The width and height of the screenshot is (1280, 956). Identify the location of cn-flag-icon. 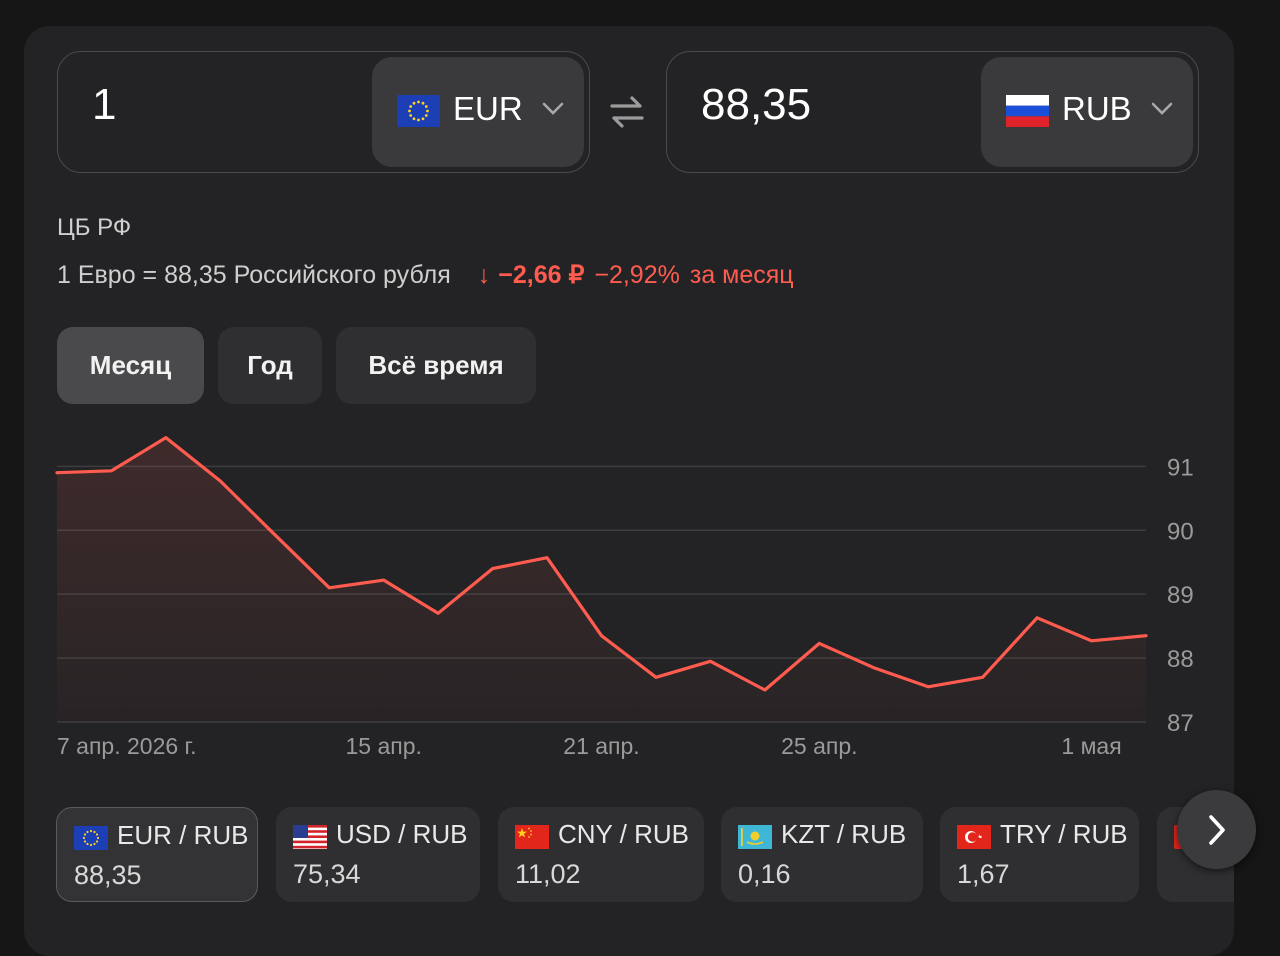
(532, 837).